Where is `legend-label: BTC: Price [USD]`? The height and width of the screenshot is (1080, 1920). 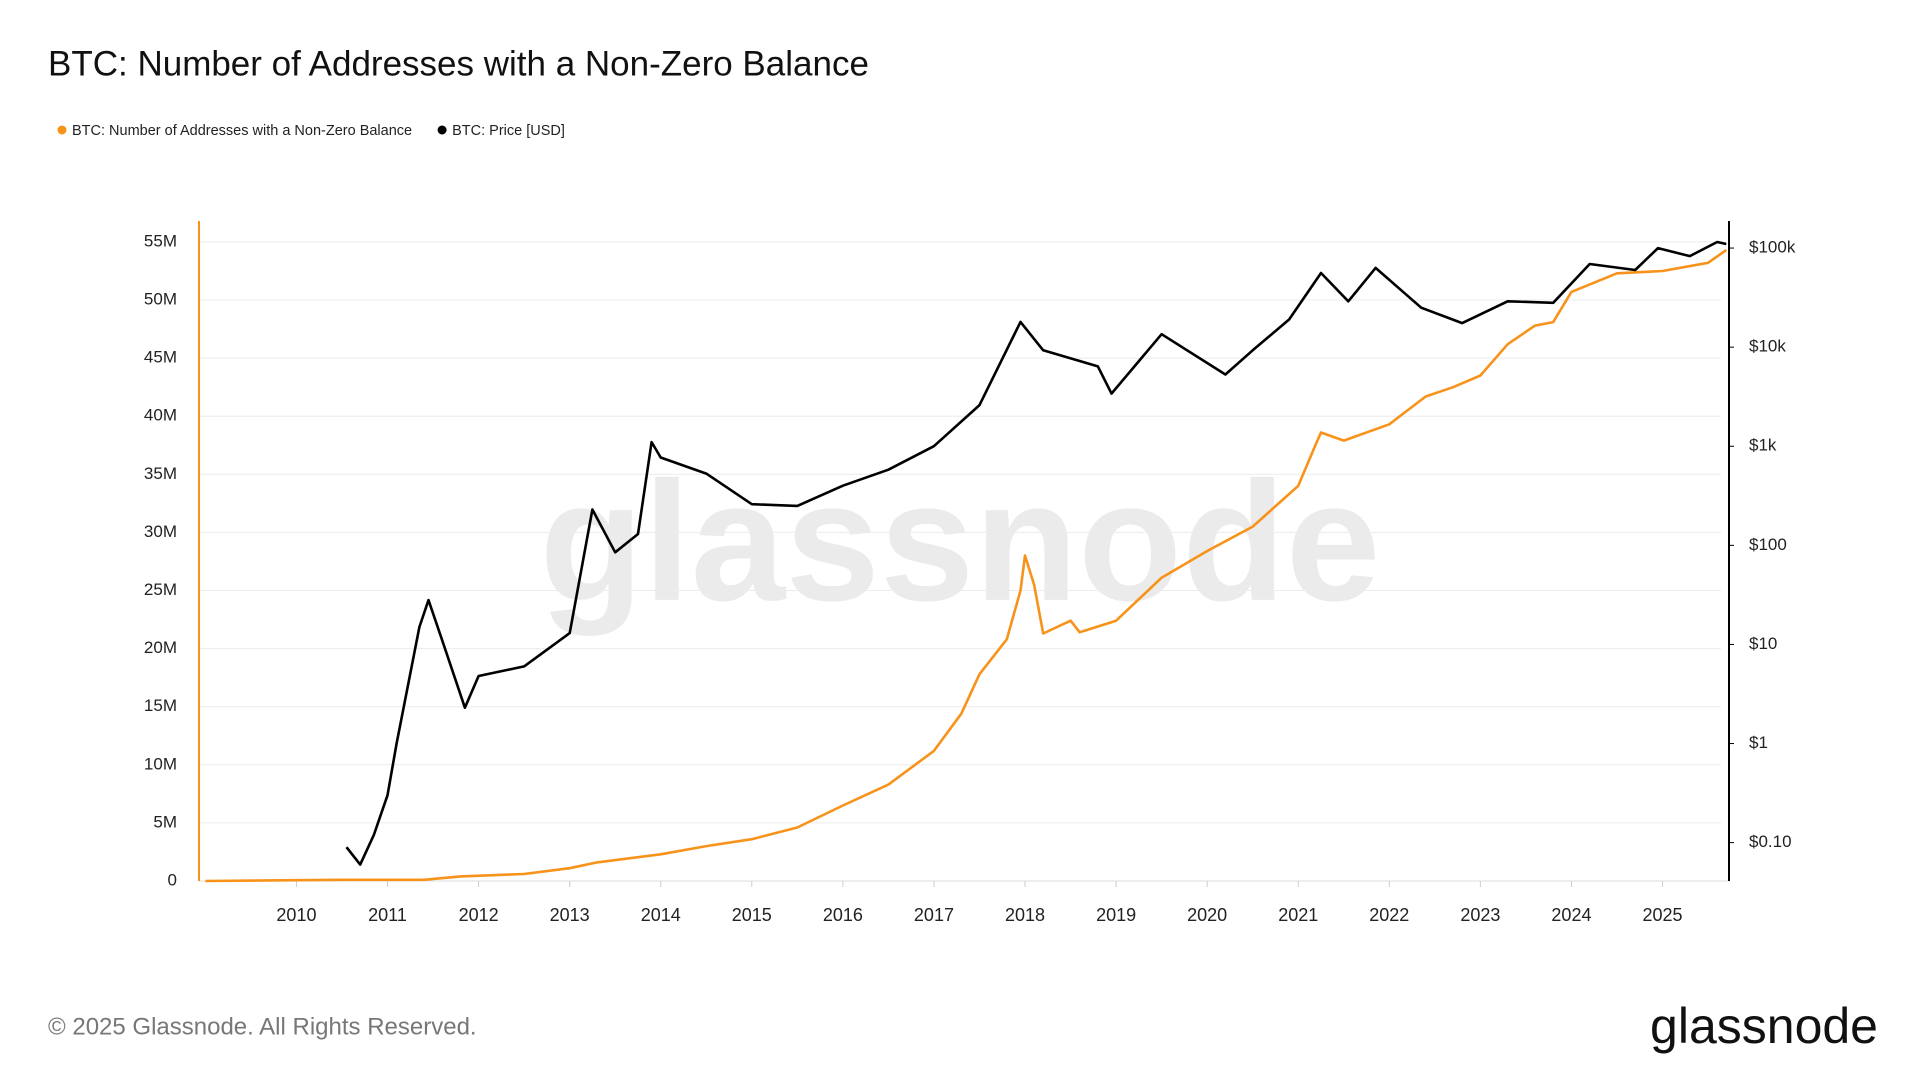 legend-label: BTC: Price [USD] is located at coordinates (508, 131).